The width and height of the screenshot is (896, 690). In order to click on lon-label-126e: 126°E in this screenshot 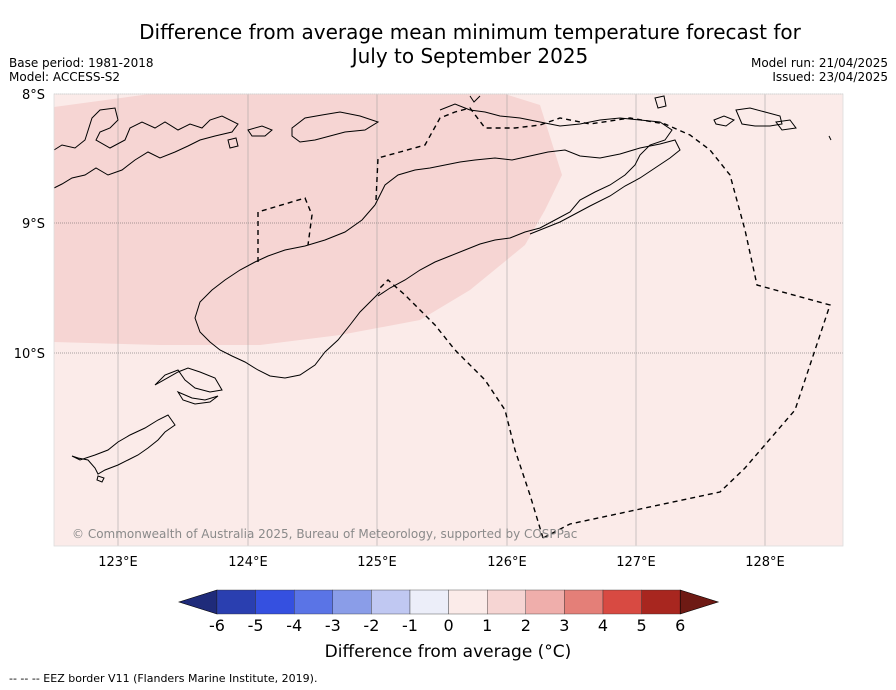, I will do `click(507, 562)`.